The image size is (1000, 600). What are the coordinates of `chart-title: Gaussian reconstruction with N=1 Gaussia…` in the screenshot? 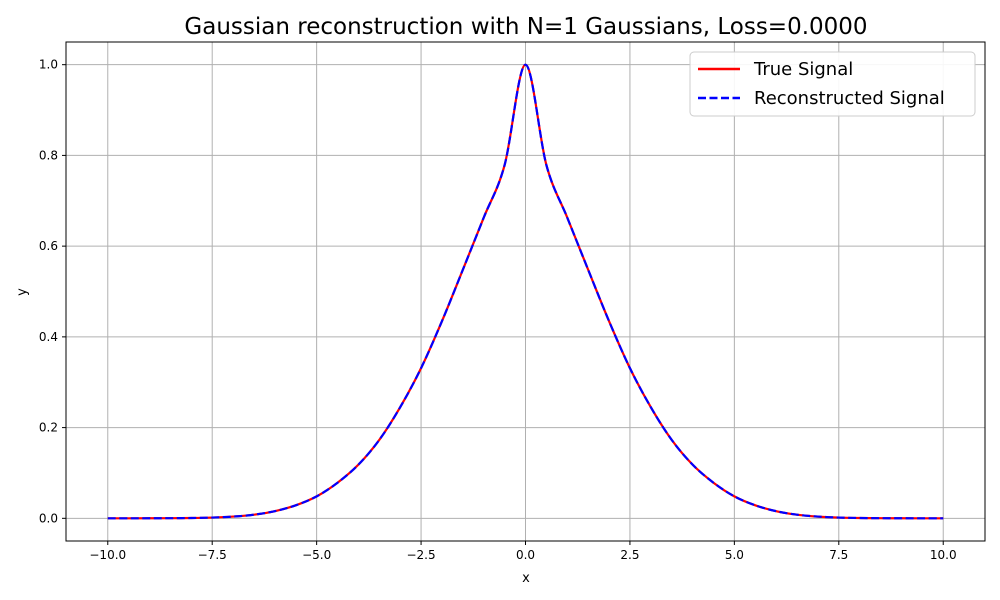 It's located at (525, 27).